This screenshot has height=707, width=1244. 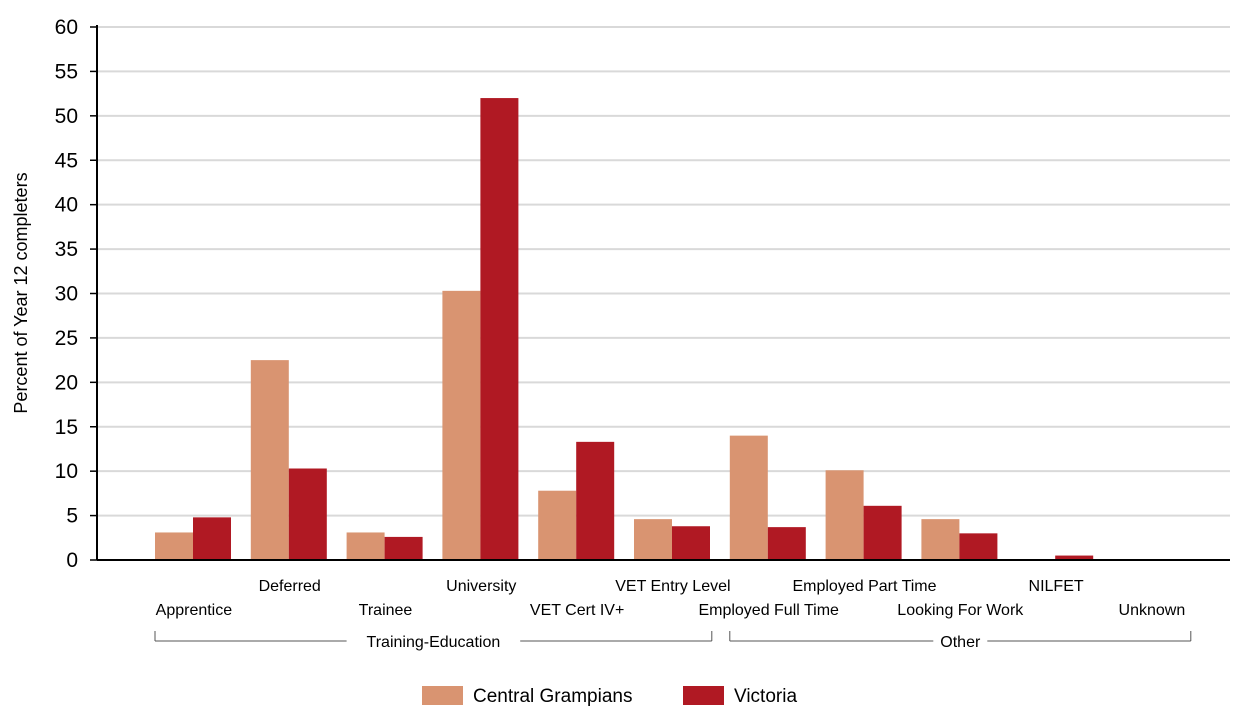 I want to click on y-tick-label-50: 50, so click(x=66, y=116).